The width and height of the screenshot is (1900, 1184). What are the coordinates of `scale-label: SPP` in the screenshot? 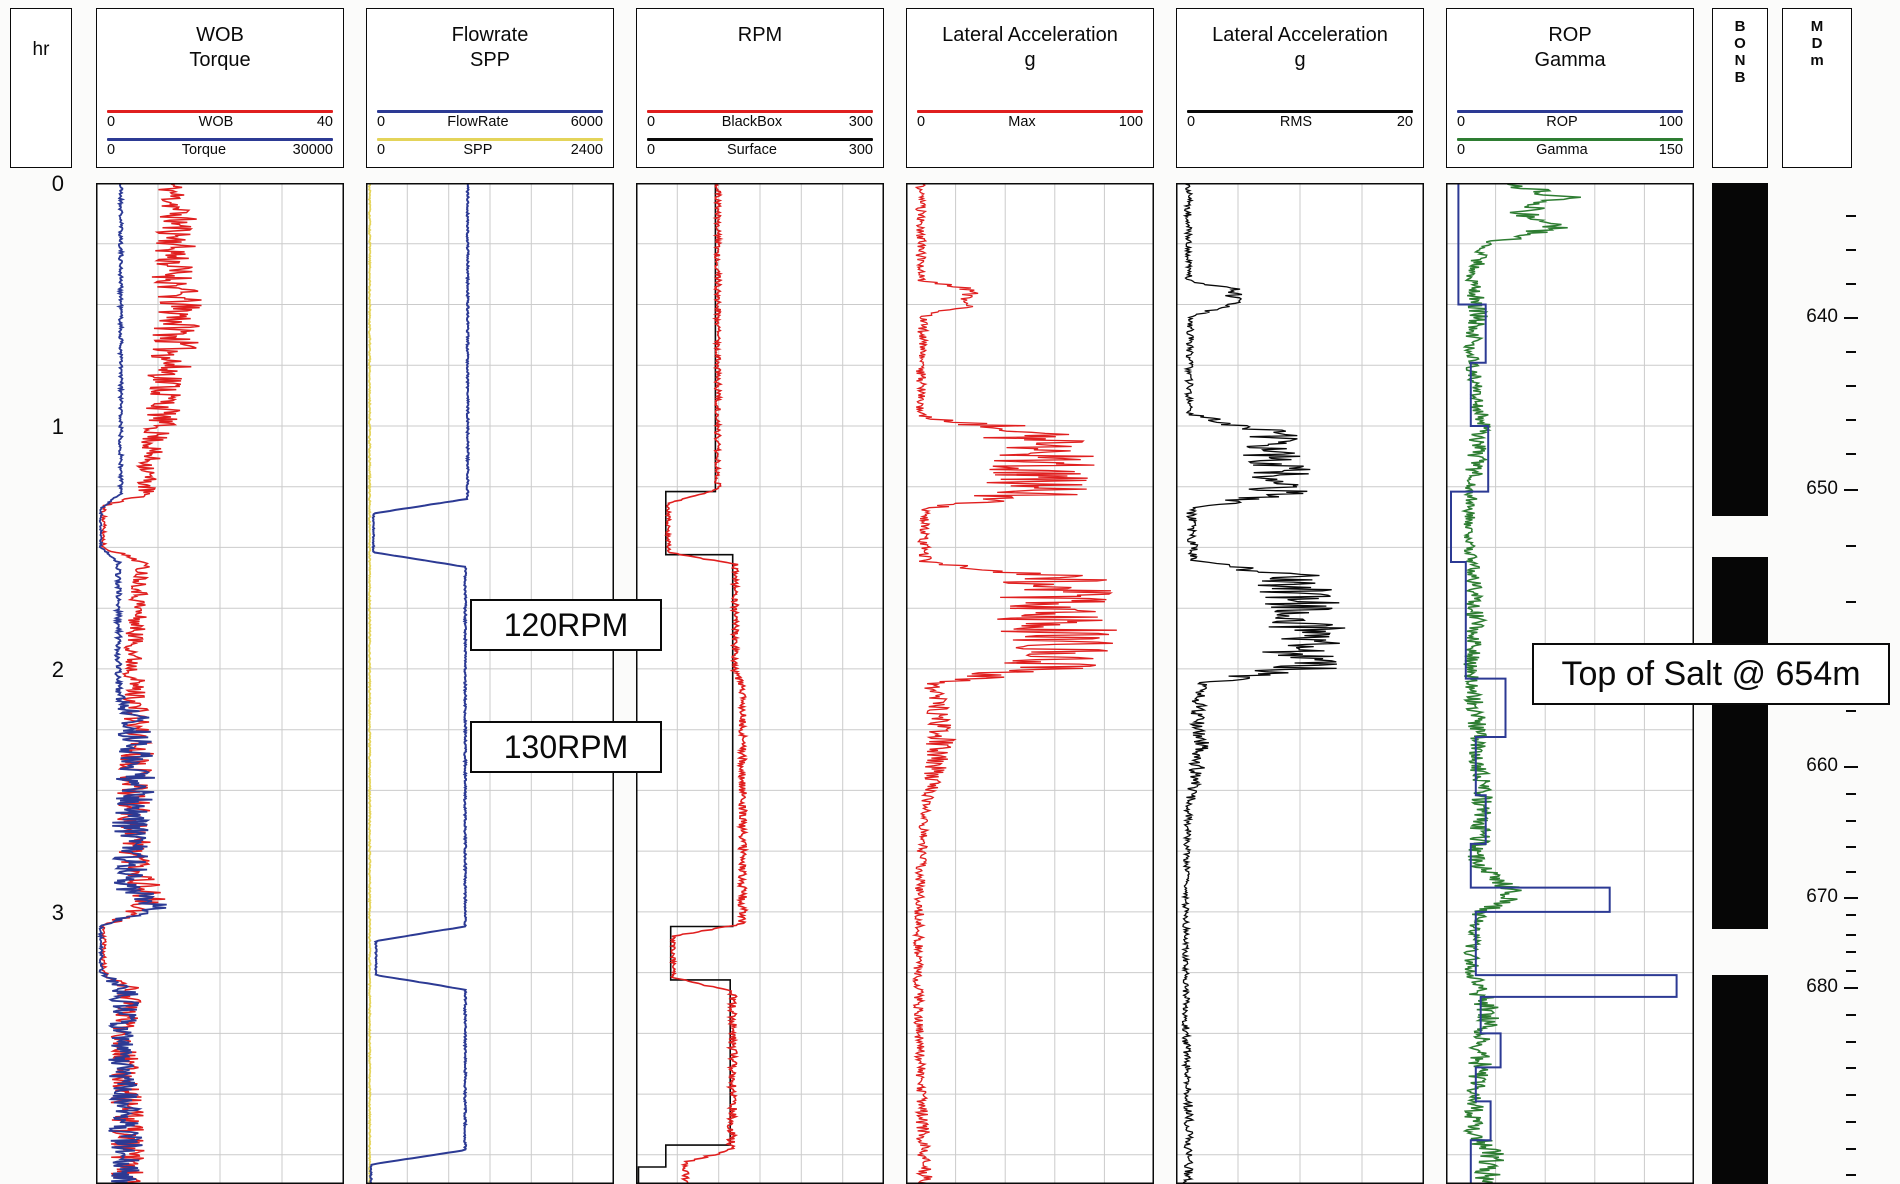 It's located at (478, 150).